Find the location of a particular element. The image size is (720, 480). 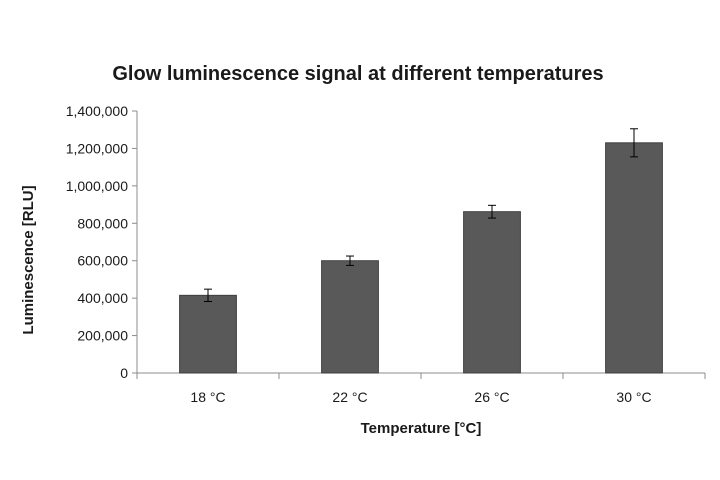

y-tick-label: 800,000 is located at coordinates (102, 223).